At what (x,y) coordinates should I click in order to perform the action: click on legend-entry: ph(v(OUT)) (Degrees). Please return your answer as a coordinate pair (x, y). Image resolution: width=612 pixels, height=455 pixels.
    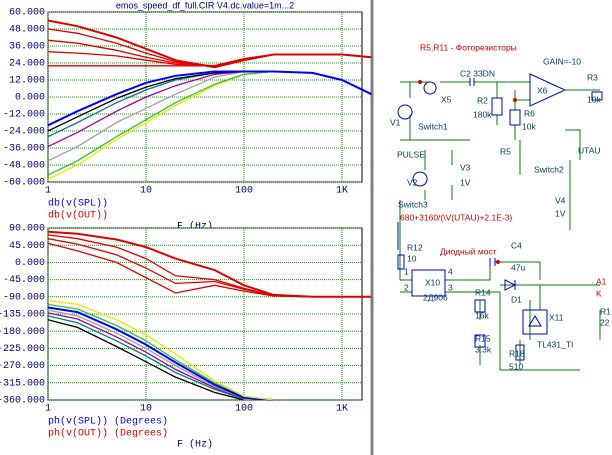
    Looking at the image, I should click on (108, 434).